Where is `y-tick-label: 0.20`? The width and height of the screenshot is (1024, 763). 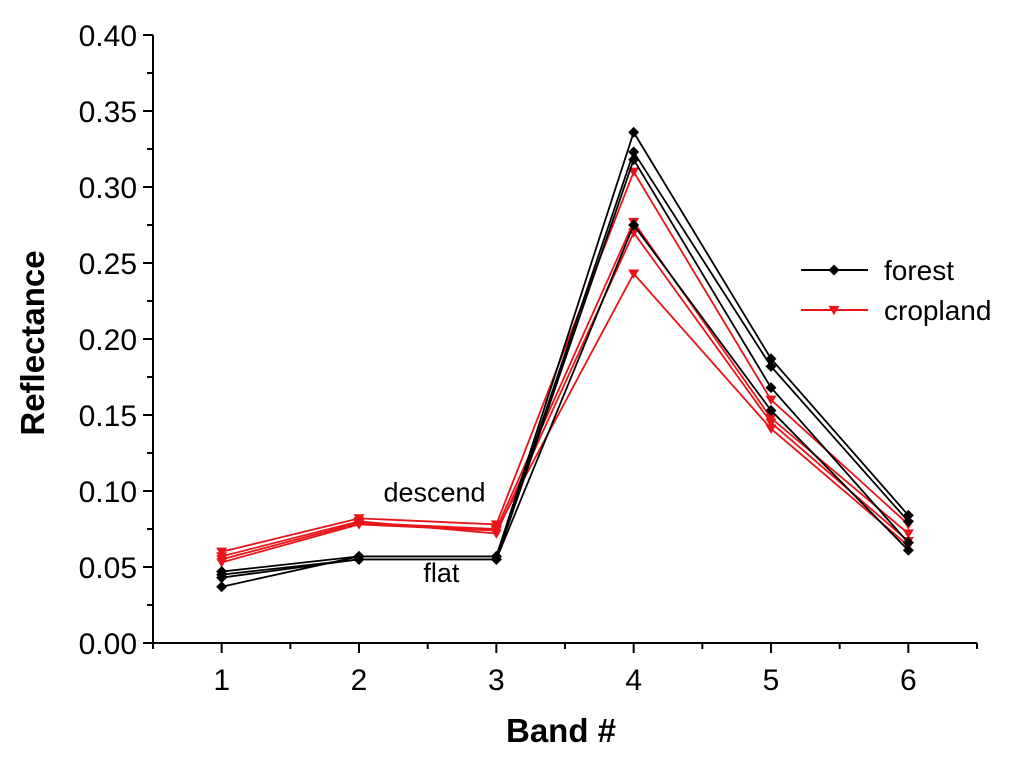 y-tick-label: 0.20 is located at coordinates (108, 340).